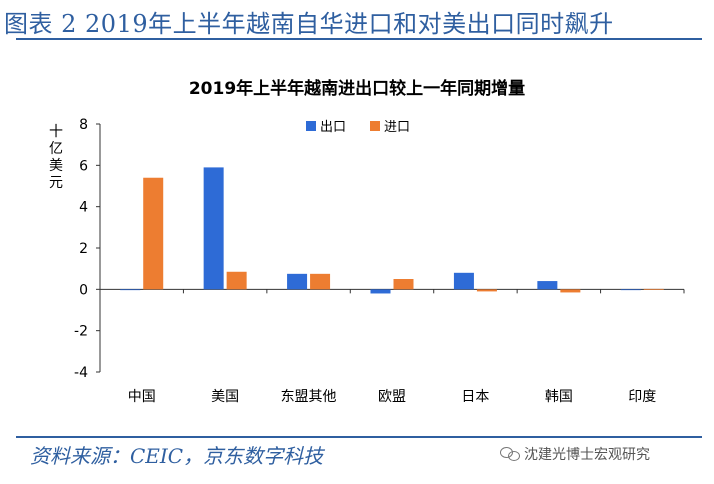  Describe the element at coordinates (475, 397) in the screenshot. I see `x-tick-label: 日本` at that location.